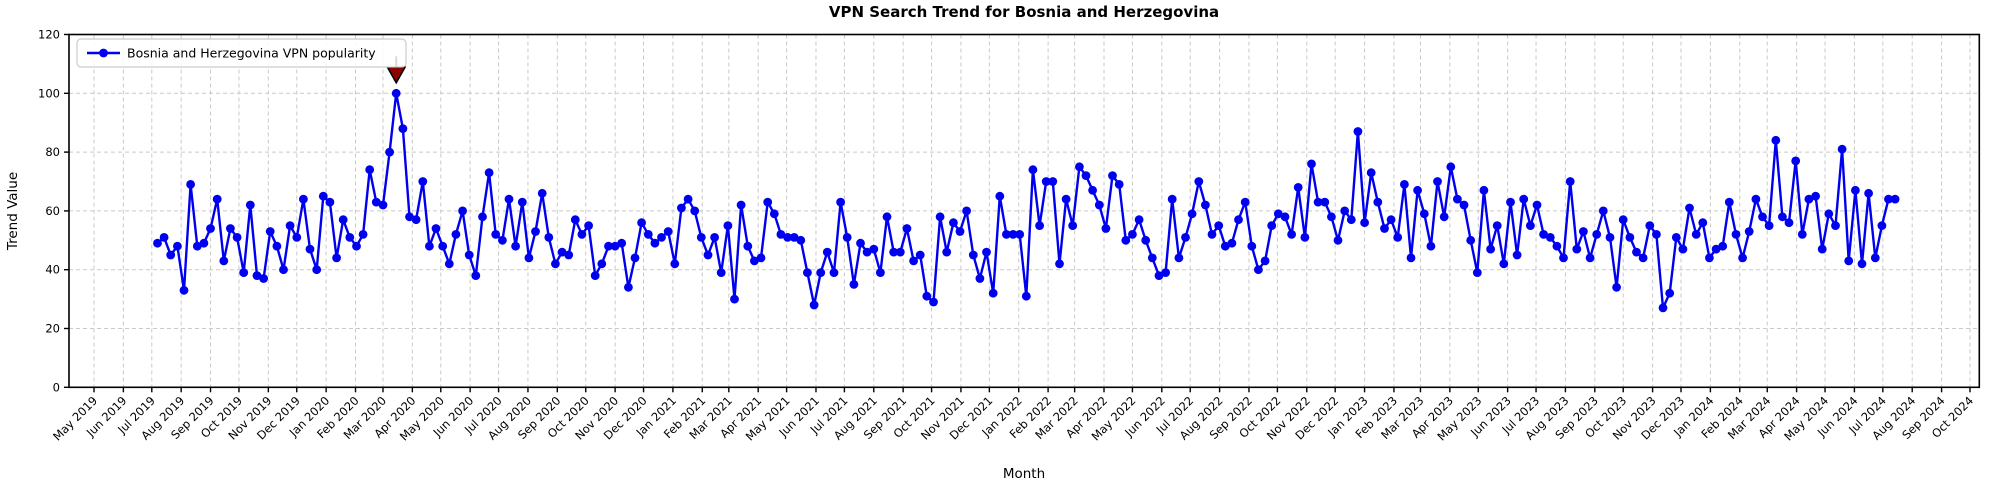 The image size is (1990, 494). What do you see at coordinates (52, 270) in the screenshot?
I see `y-tick-label: 40` at bounding box center [52, 270].